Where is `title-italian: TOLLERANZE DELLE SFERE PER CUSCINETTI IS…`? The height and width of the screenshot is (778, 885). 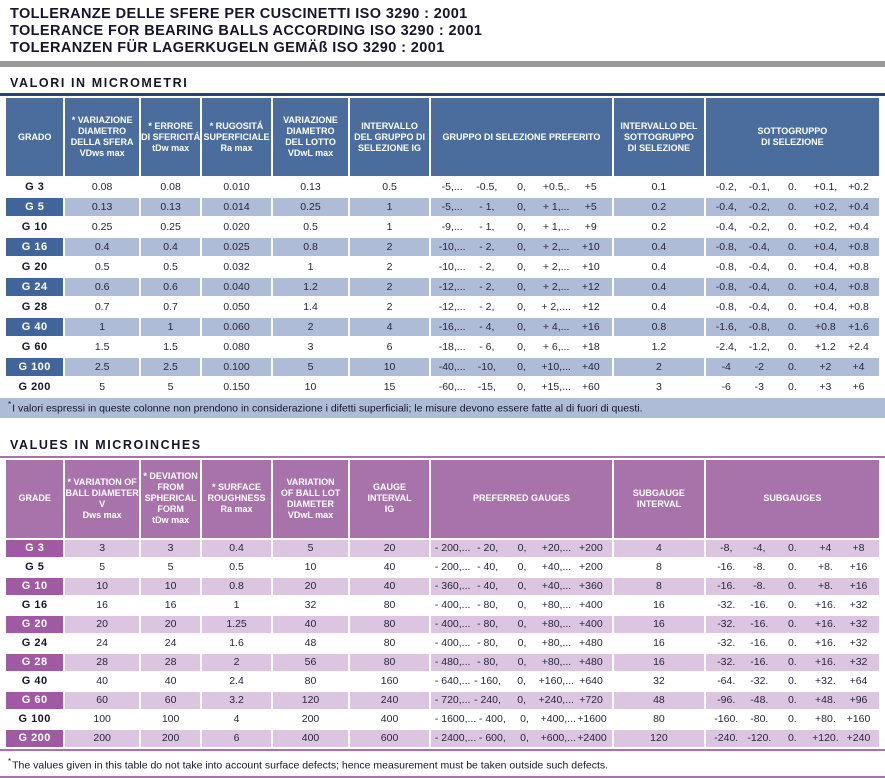
title-italian: TOLLERANZE DELLE SFERE PER CUSCINETTI IS… is located at coordinates (239, 14).